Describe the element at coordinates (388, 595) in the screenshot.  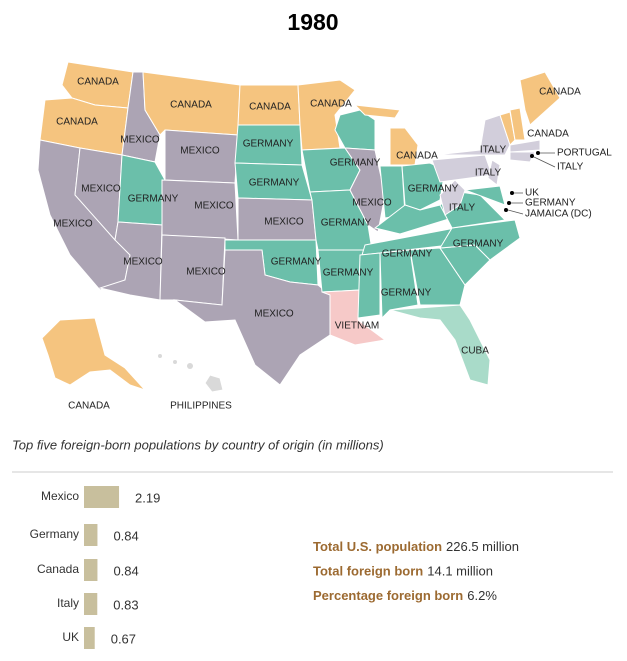
I see `stat-label: Percentage foreign born` at that location.